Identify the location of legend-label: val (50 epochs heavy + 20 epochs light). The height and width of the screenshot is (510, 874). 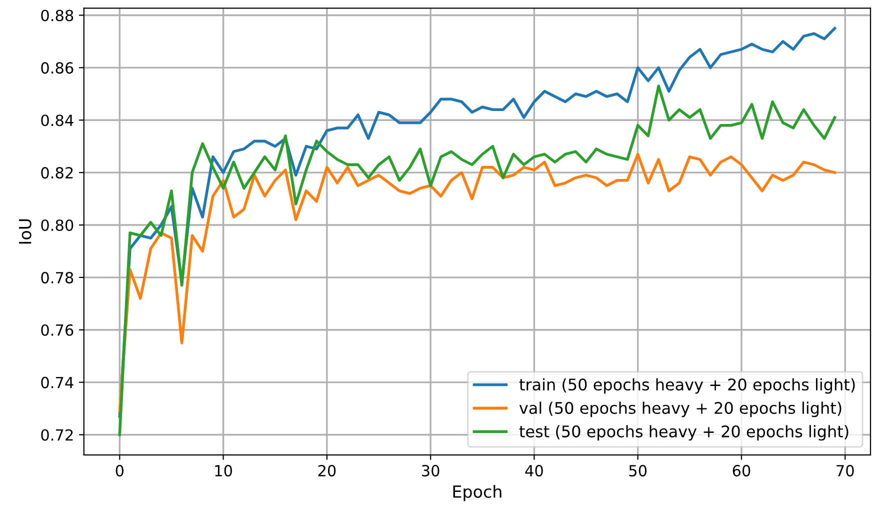
(680, 410).